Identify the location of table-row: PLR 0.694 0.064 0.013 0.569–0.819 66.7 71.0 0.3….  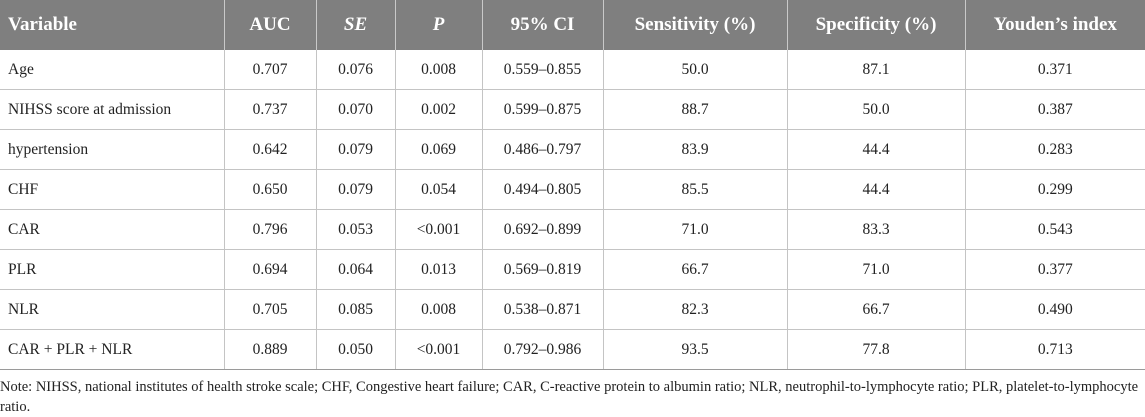
(572, 269).